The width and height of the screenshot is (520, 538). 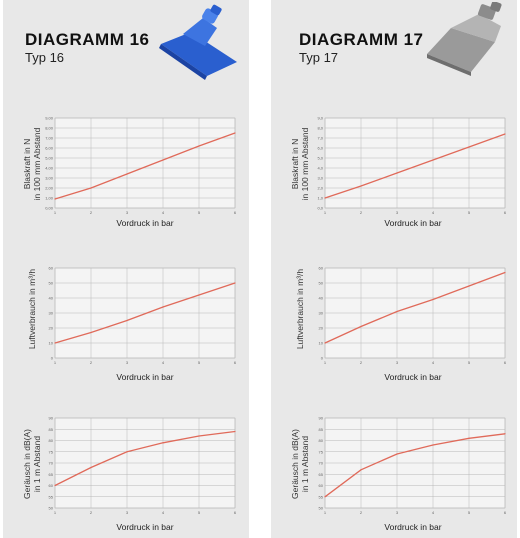 I want to click on y-tick-label: 6,00, so click(x=49, y=148).